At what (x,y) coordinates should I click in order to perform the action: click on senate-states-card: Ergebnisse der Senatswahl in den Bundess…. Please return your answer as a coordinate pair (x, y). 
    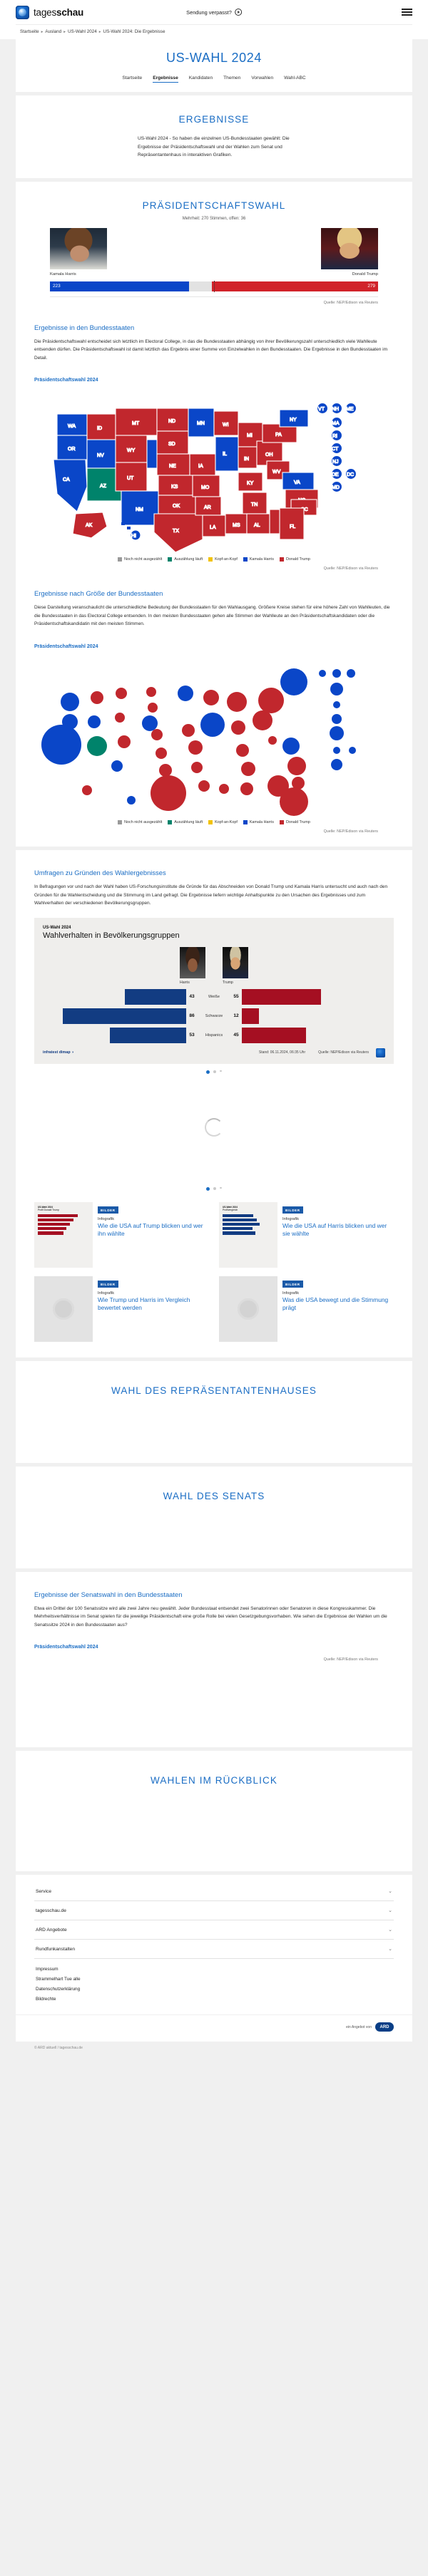
    Looking at the image, I should click on (214, 1659).